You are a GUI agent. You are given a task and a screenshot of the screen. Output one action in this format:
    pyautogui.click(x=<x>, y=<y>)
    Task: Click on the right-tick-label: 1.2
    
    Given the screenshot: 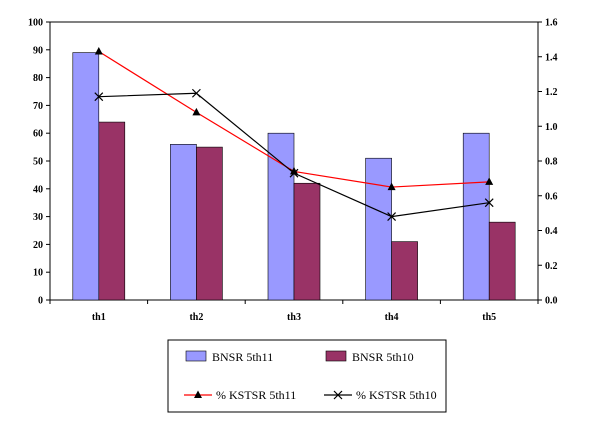 What is the action you would take?
    pyautogui.click(x=551, y=92)
    